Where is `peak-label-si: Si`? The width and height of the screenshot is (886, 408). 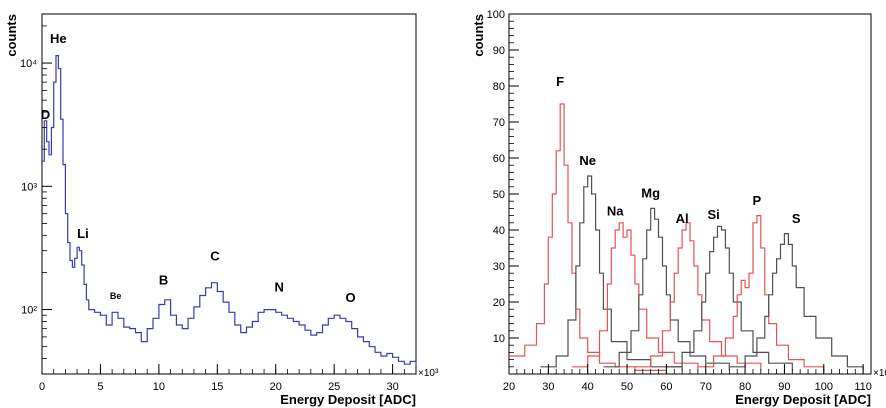 peak-label-si: Si is located at coordinates (713, 214).